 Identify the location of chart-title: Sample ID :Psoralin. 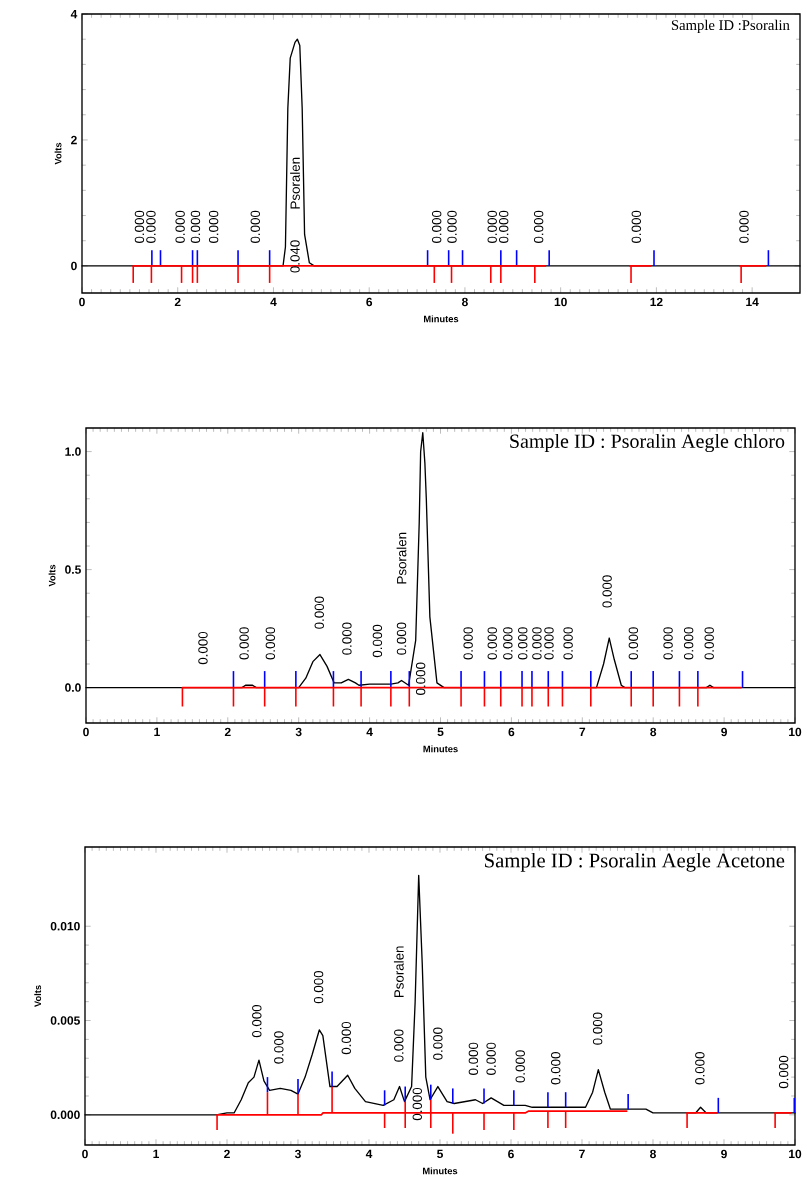
(730, 26).